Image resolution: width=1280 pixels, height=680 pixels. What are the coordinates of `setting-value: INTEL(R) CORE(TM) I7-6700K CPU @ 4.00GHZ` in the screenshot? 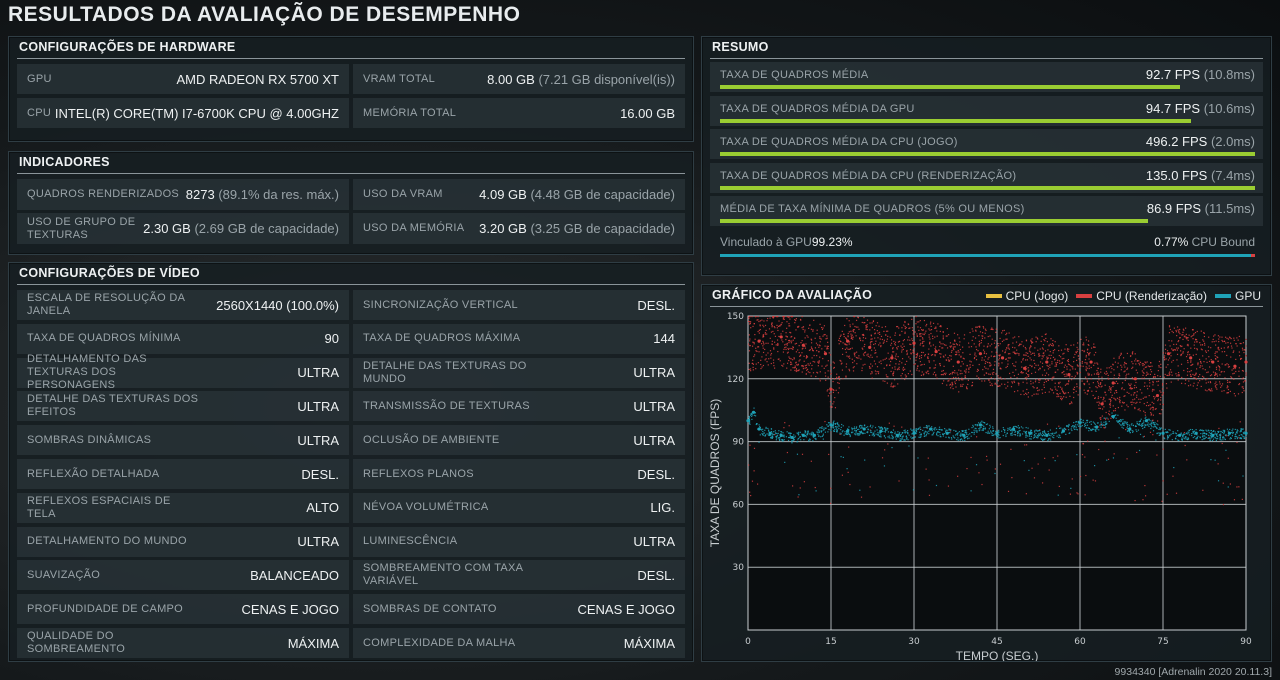 It's located at (196, 113).